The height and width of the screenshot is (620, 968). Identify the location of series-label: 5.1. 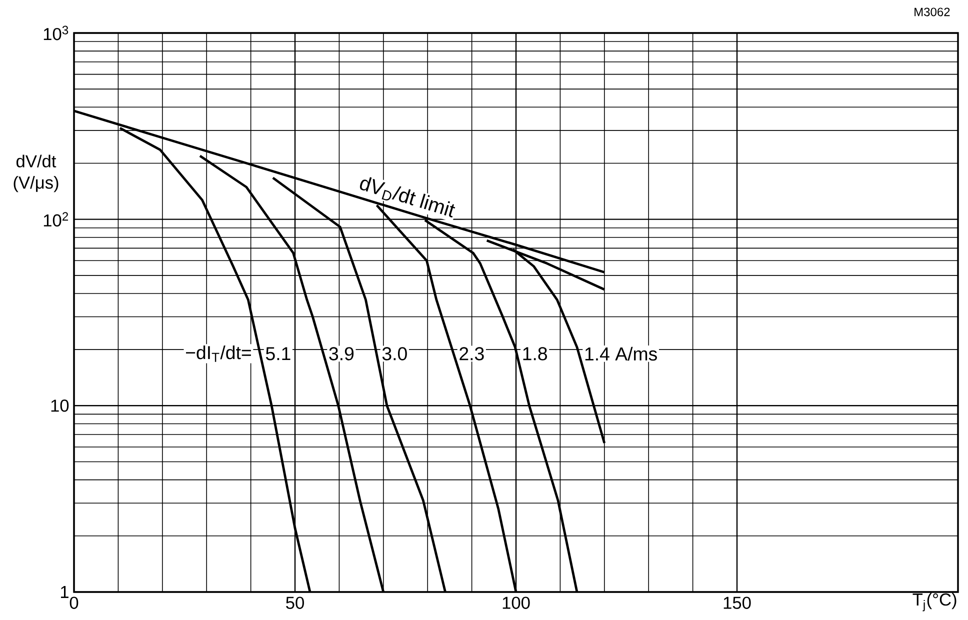
(278, 353).